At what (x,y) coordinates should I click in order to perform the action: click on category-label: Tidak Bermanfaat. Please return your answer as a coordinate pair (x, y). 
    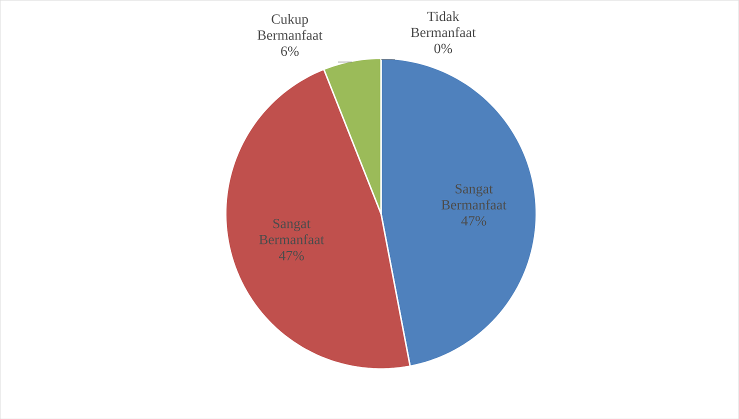
    Looking at the image, I should click on (443, 24).